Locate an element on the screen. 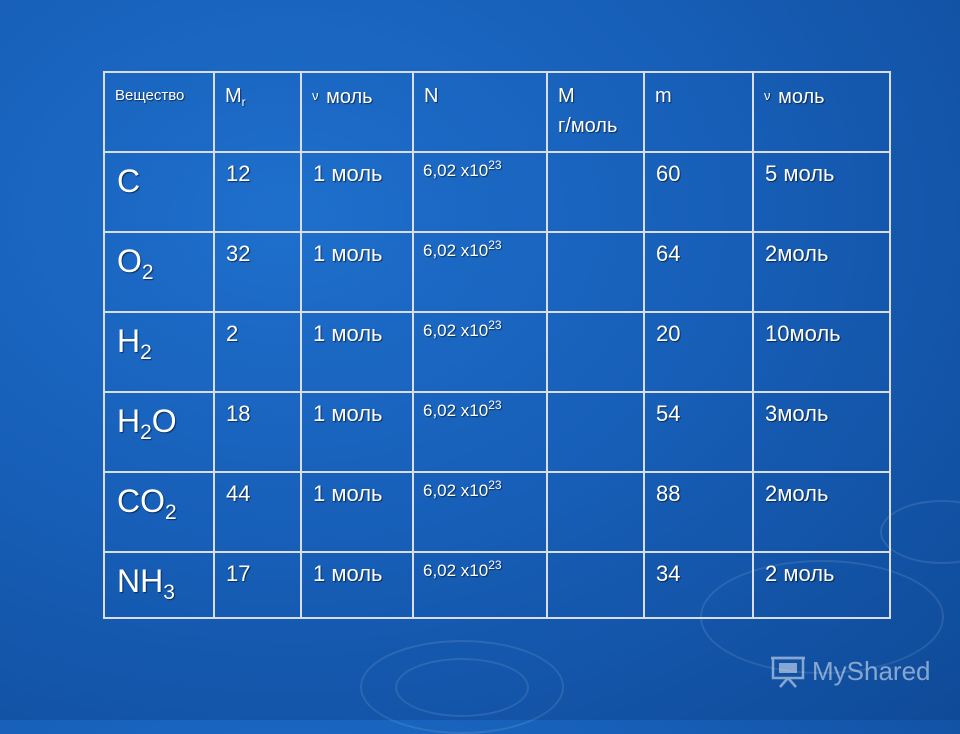 The image size is (960, 734). substance-cell: NH3 is located at coordinates (159, 585).